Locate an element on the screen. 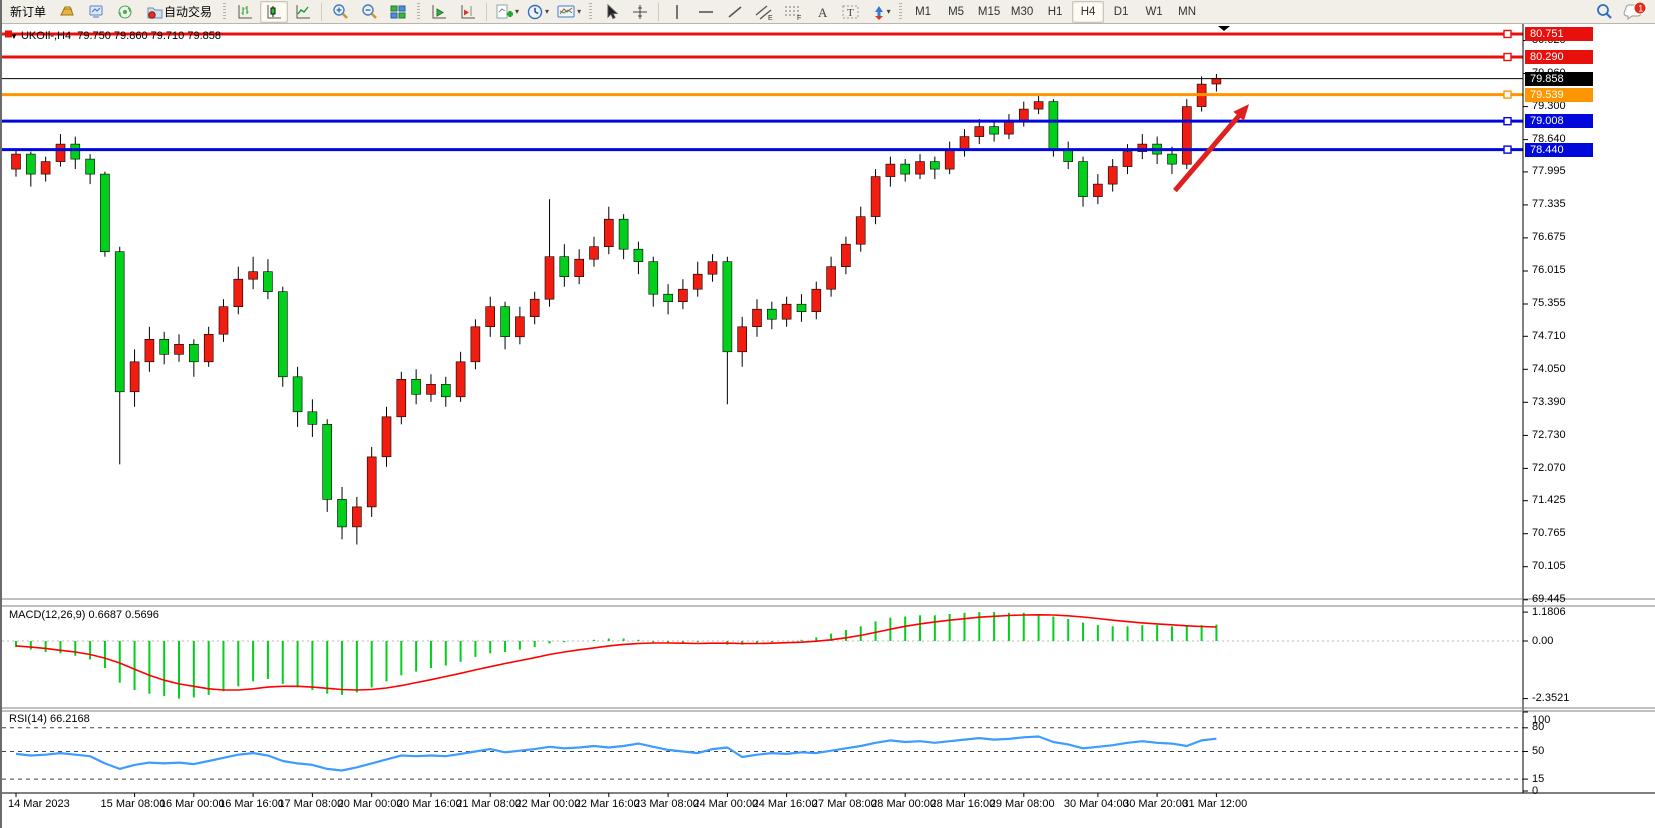 This screenshot has width=1655, height=828. periods-button: ▾ is located at coordinates (537, 12).